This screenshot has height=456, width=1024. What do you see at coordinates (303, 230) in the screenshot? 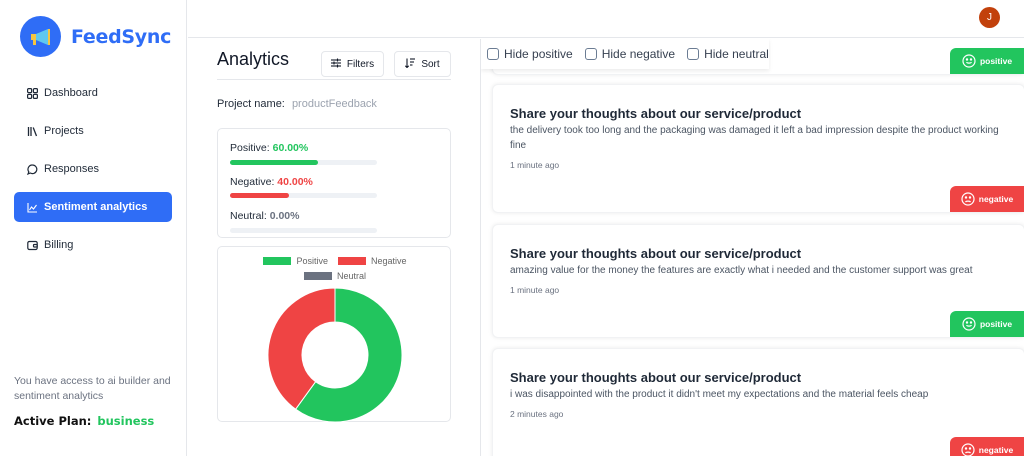
I see `neutral-progress-bar` at bounding box center [303, 230].